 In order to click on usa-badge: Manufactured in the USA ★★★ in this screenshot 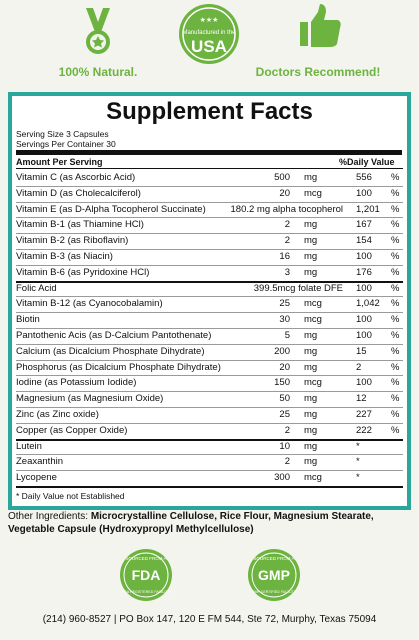, I will do `click(209, 34)`.